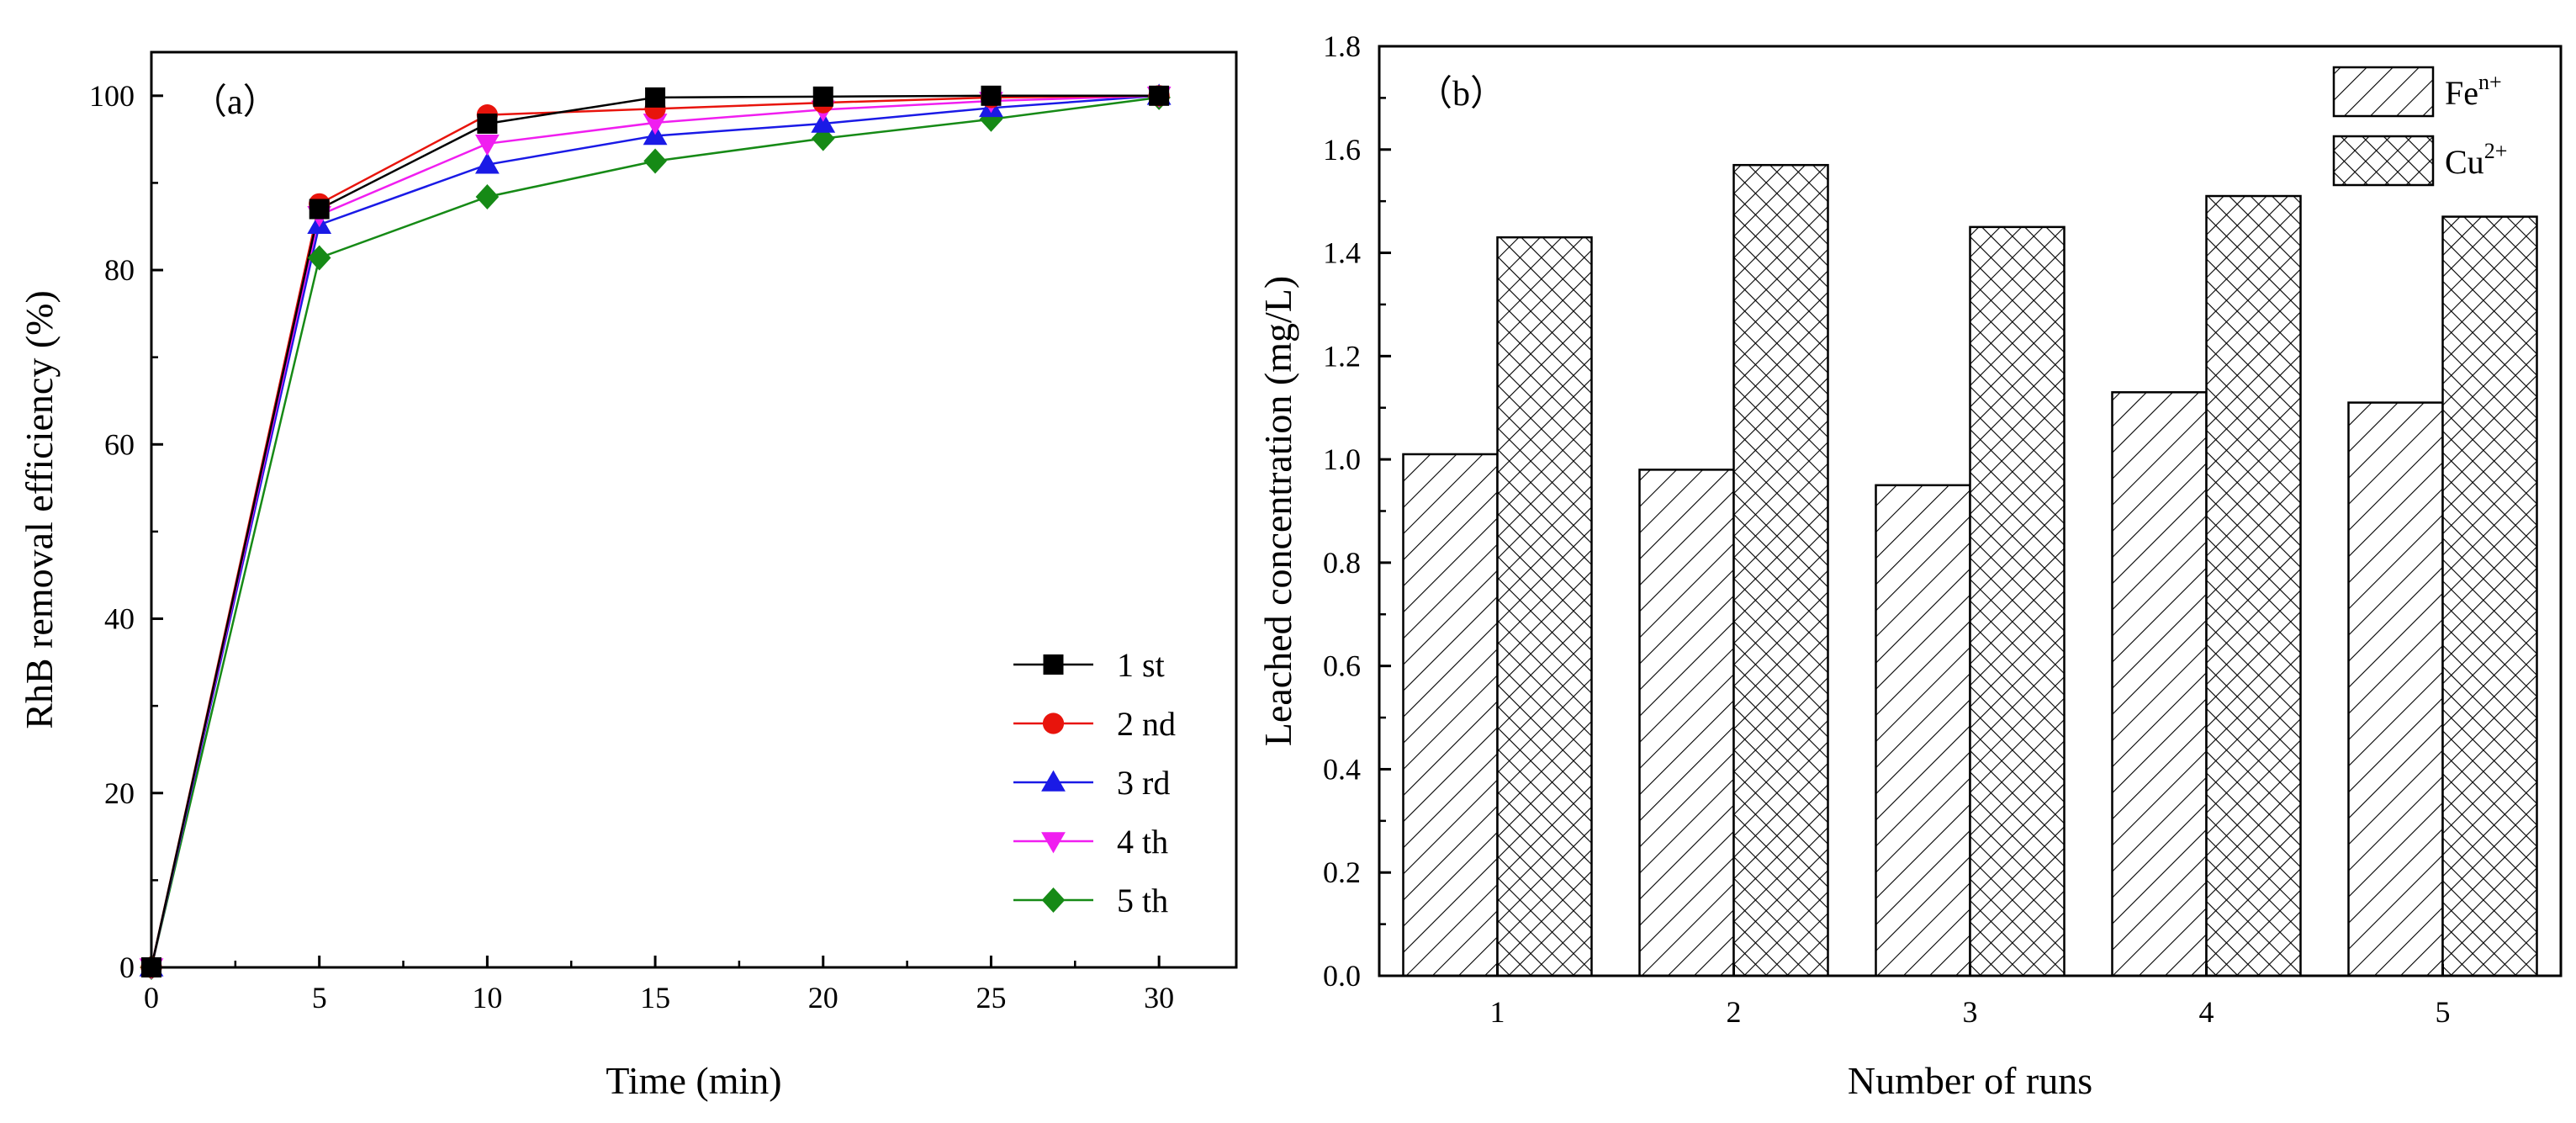 This screenshot has width=2576, height=1123. I want to click on legend-swatch-fe, so click(2383, 92).